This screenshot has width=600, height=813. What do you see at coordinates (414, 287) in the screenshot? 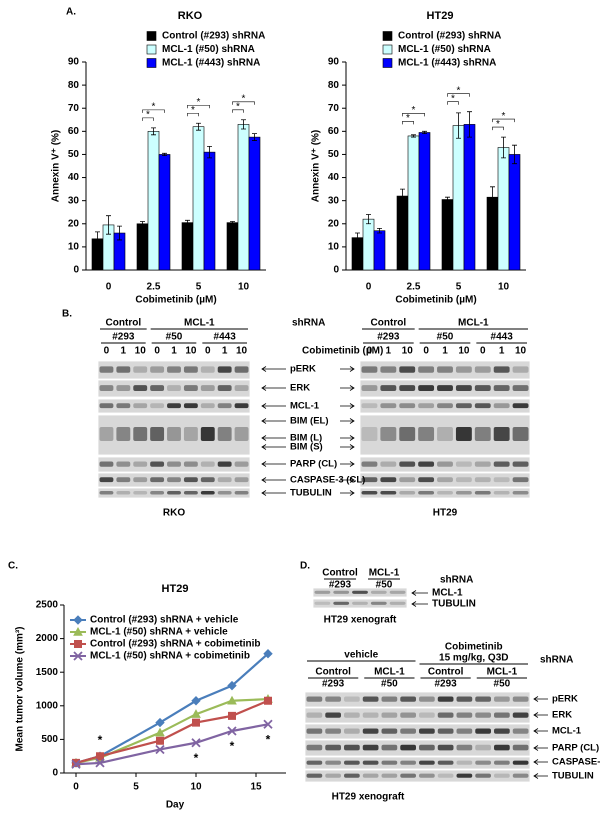
I see `x-tick-label: 2.5` at bounding box center [414, 287].